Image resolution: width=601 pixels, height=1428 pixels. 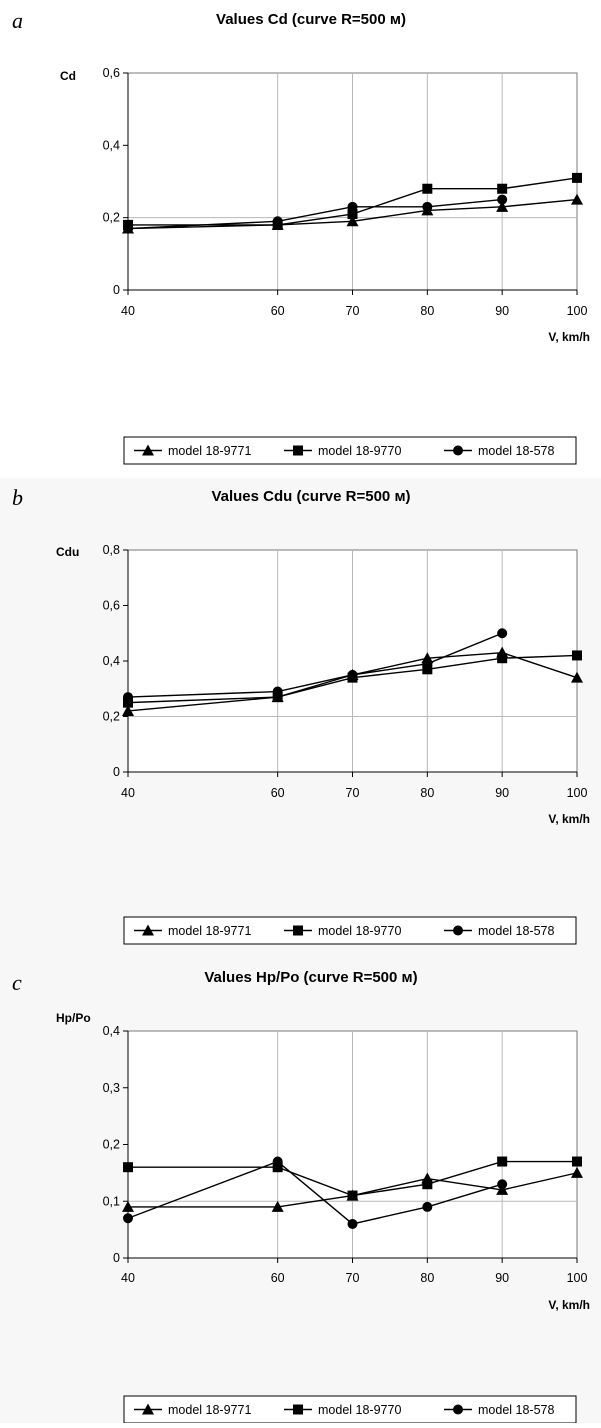 What do you see at coordinates (311, 19) in the screenshot?
I see `chart-title: Values Cd (curve R=500 м)` at bounding box center [311, 19].